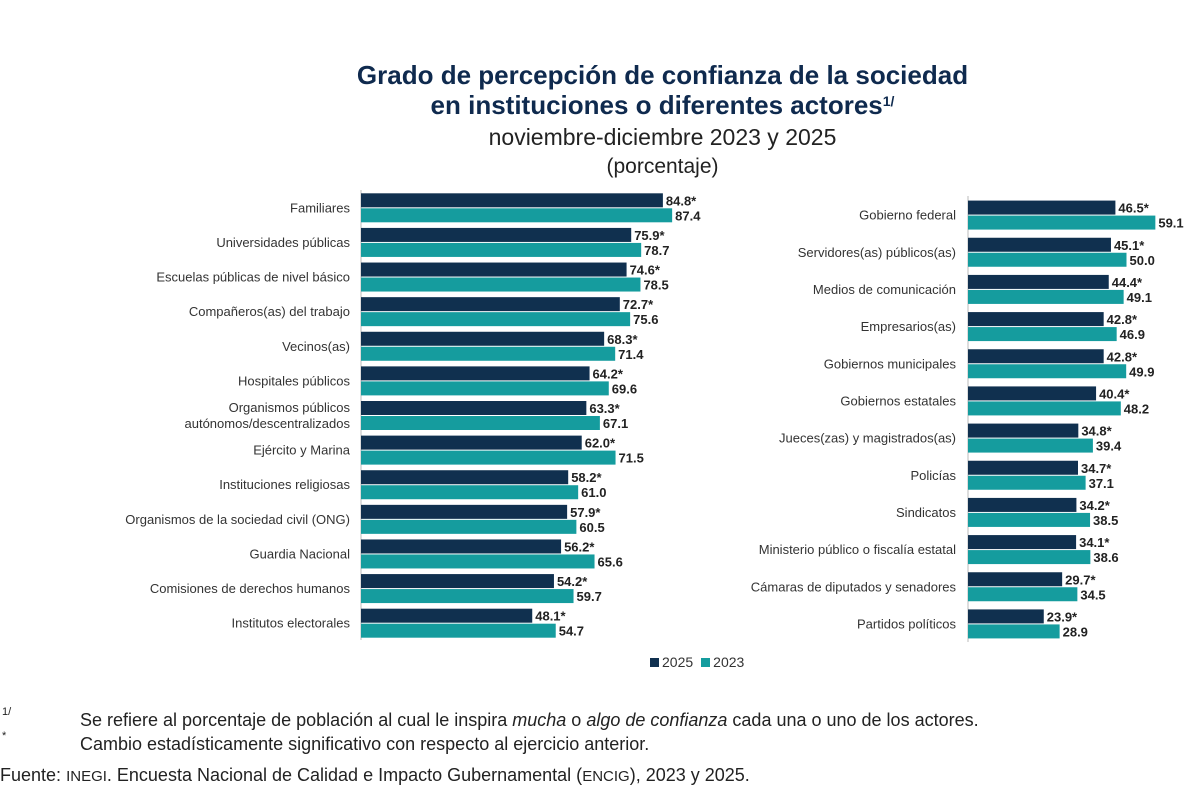  I want to click on legend: 2025 2023, so click(697, 662).